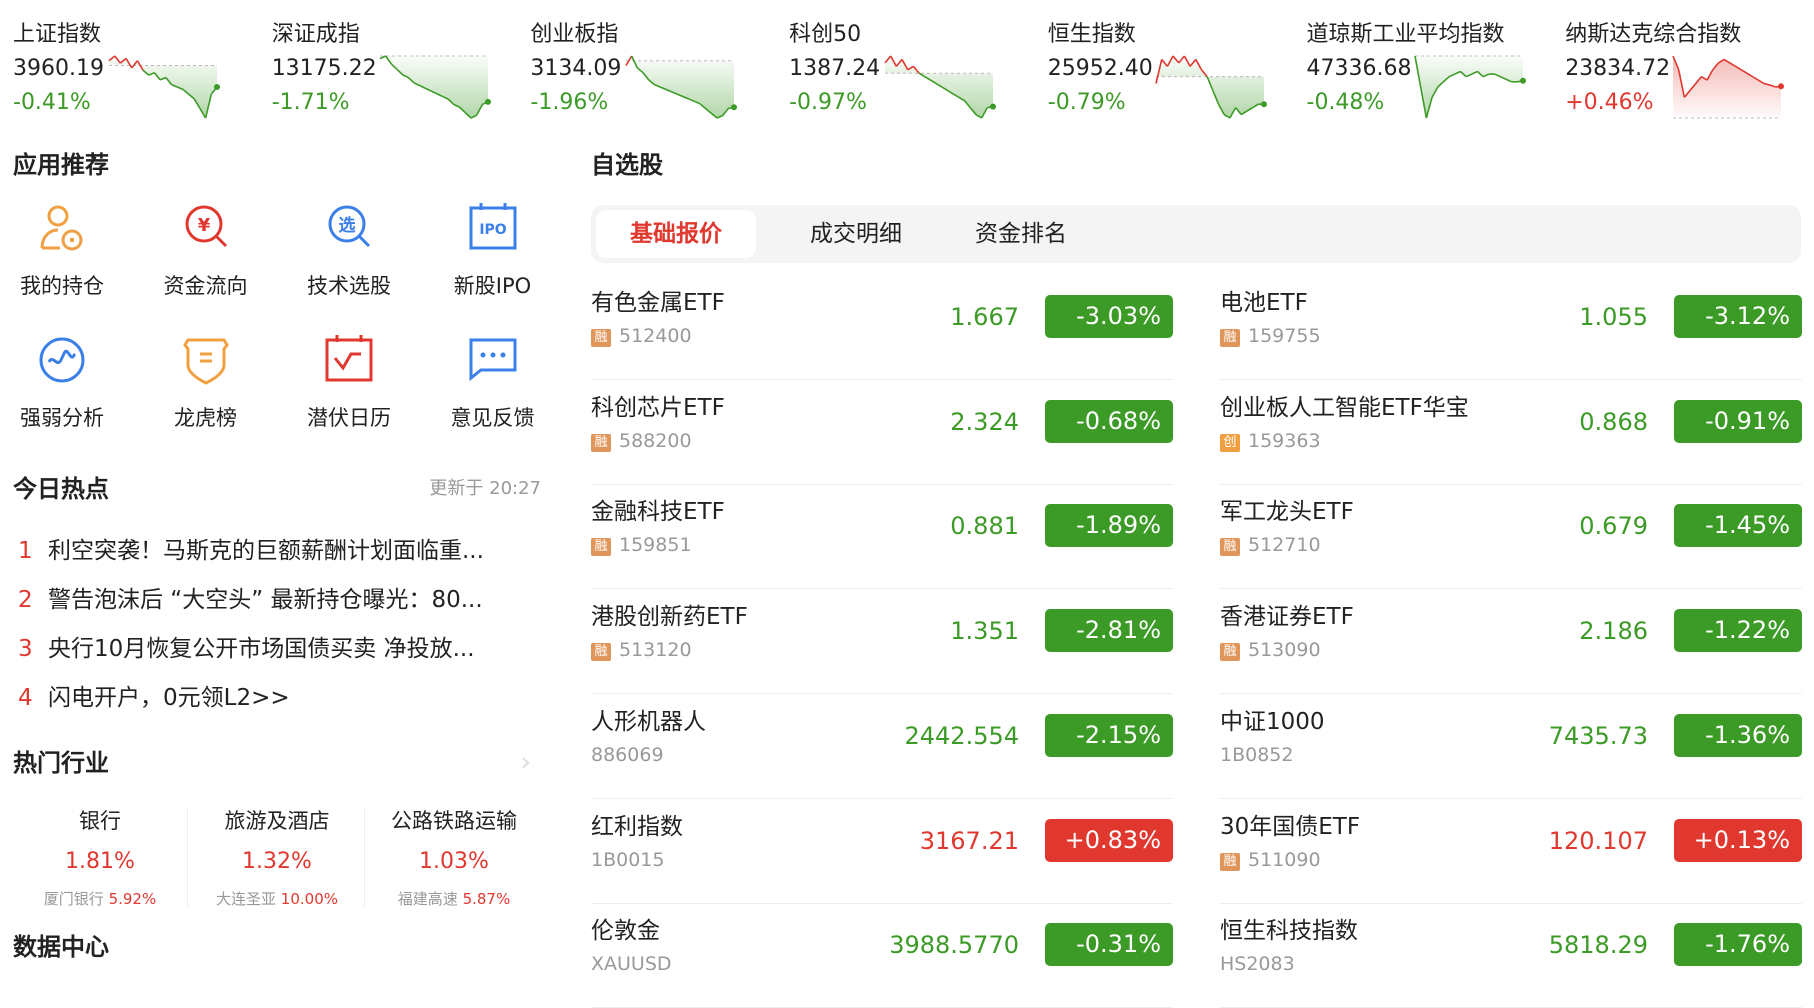 The image size is (1814, 1008). I want to click on divider, so click(364, 858).